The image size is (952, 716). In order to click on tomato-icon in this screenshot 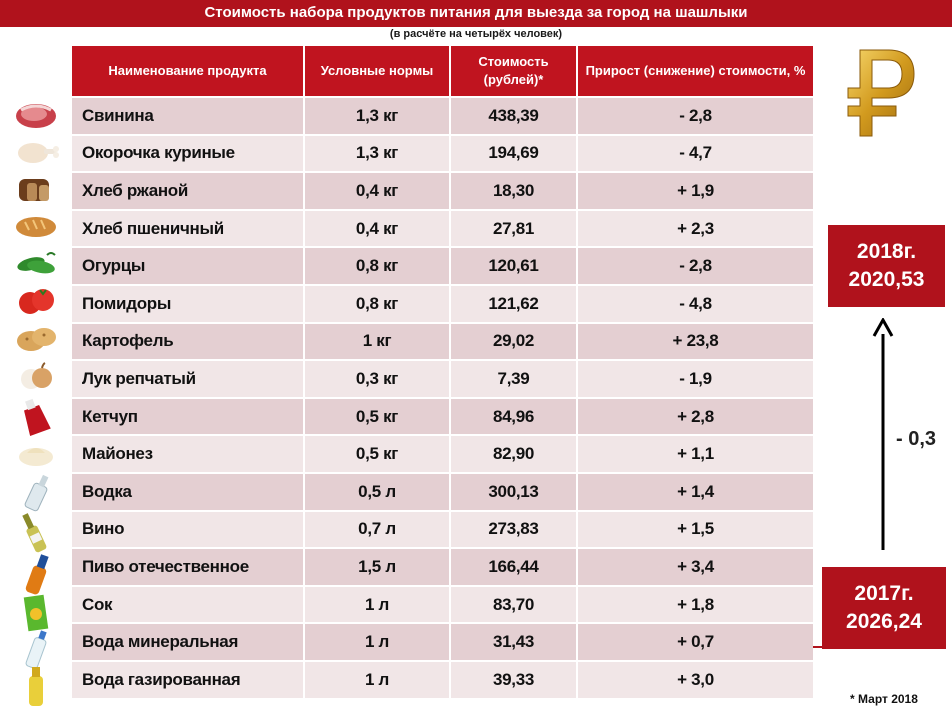, I will do `click(36, 301)`.